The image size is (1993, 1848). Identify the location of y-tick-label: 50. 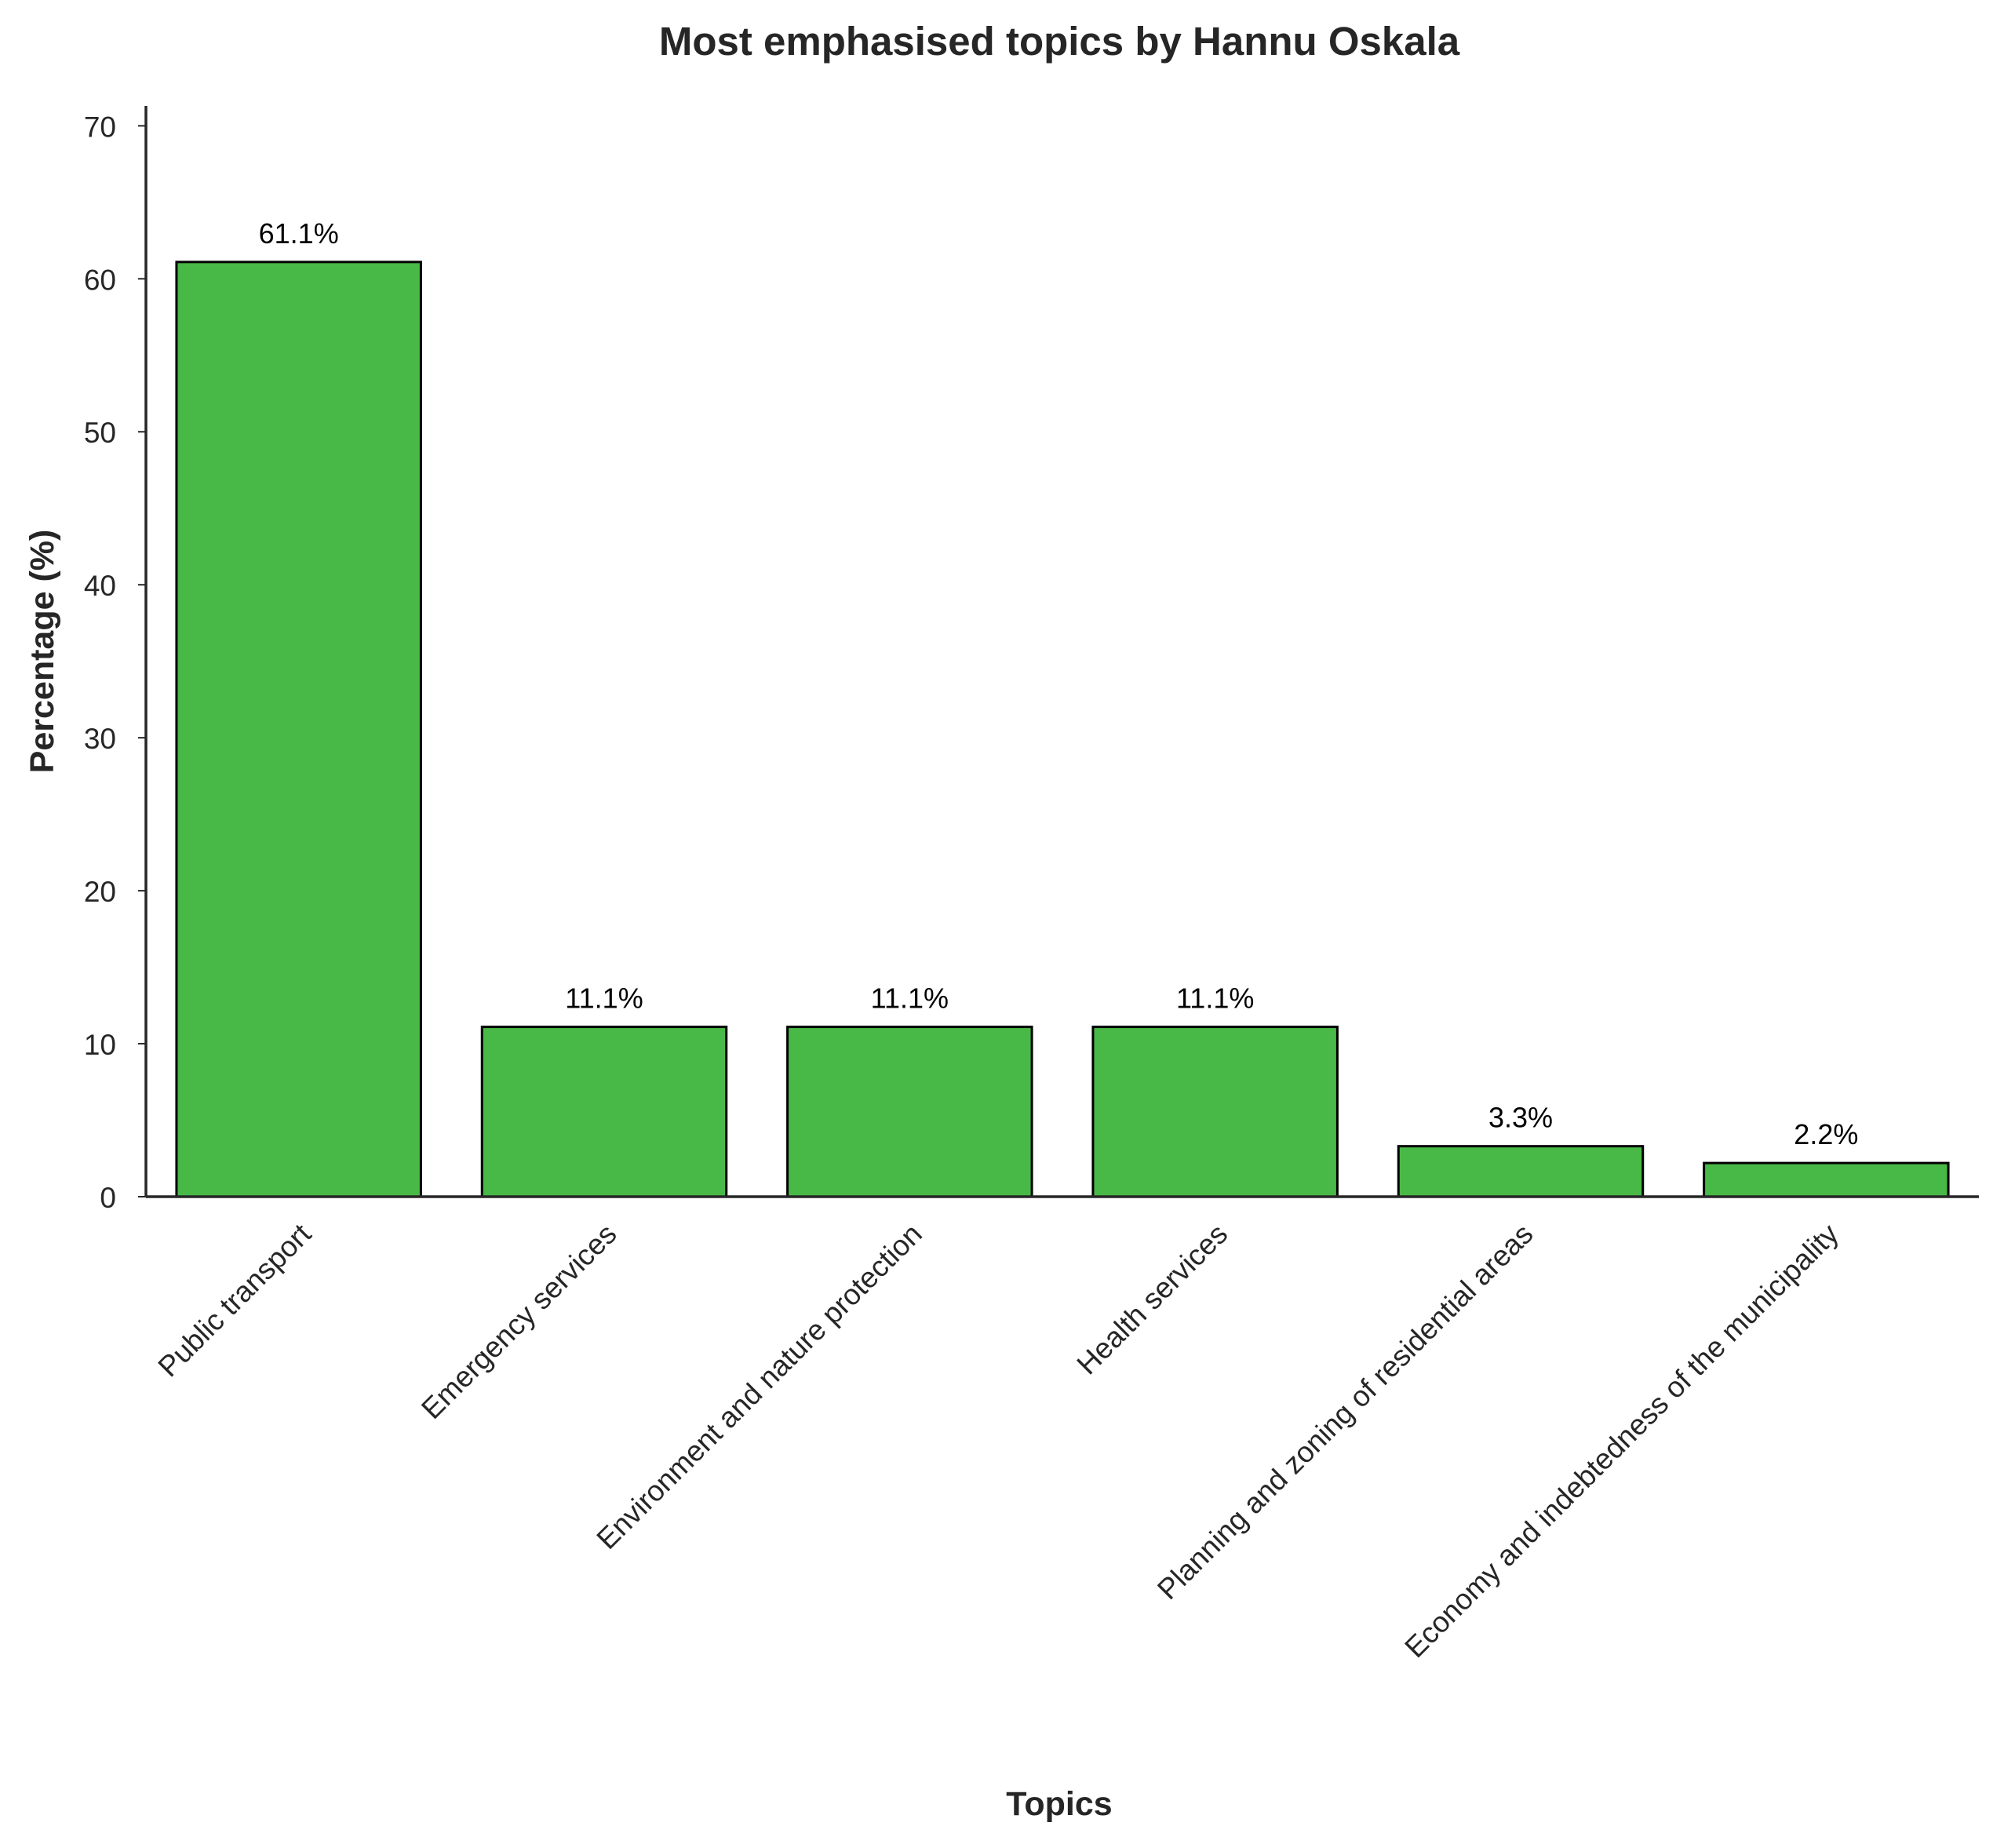
(100, 433).